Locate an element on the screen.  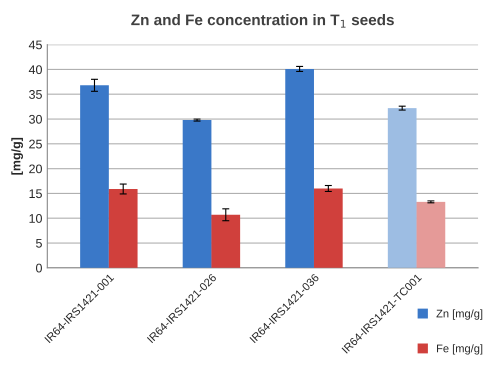
y-axis-title: [mg/g] is located at coordinates (17, 156).